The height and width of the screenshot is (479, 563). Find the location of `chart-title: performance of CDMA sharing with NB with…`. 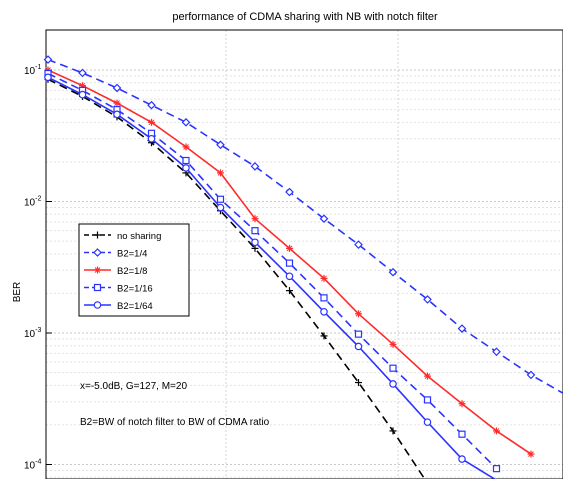

chart-title: performance of CDMA sharing with NB with… is located at coordinates (305, 17).